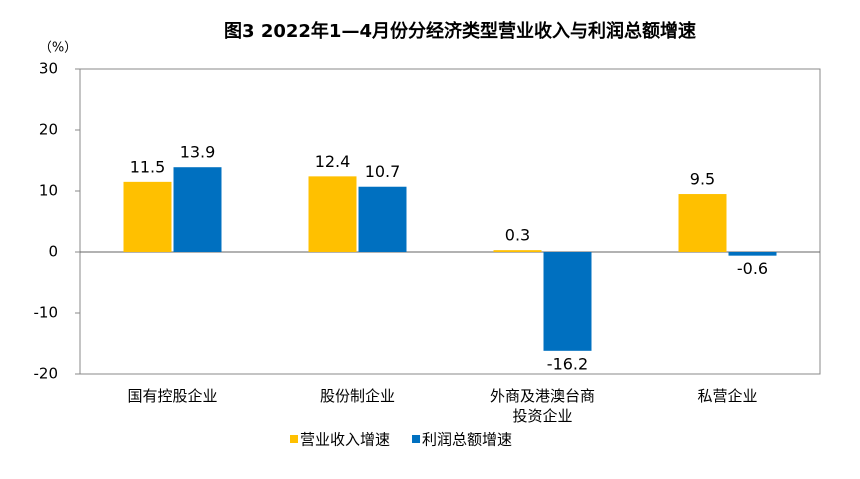 This screenshot has width=860, height=479. What do you see at coordinates (383, 171) in the screenshot?
I see `value-label: 10.7` at bounding box center [383, 171].